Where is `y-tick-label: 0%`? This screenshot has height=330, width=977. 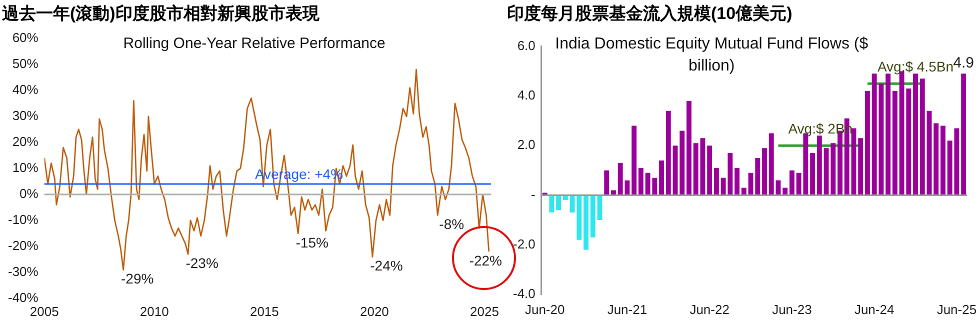 y-tick-label: 0% is located at coordinates (29, 193).